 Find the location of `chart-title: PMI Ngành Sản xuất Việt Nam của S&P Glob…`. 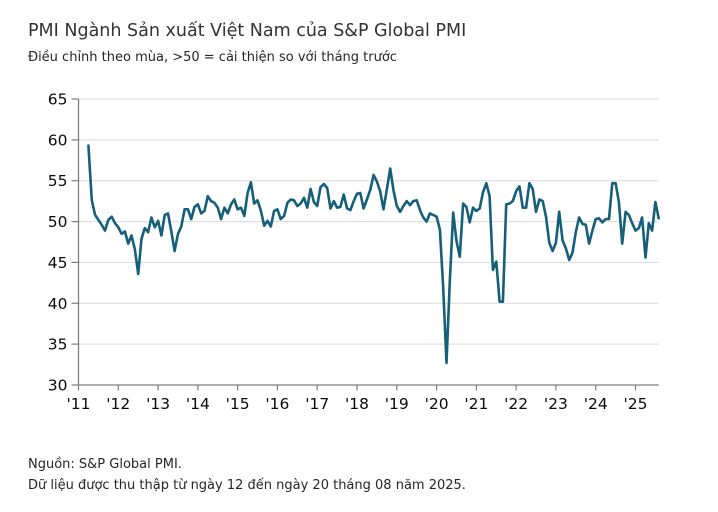

chart-title: PMI Ngành Sản xuất Việt Nam của S&P Glob… is located at coordinates (247, 31).